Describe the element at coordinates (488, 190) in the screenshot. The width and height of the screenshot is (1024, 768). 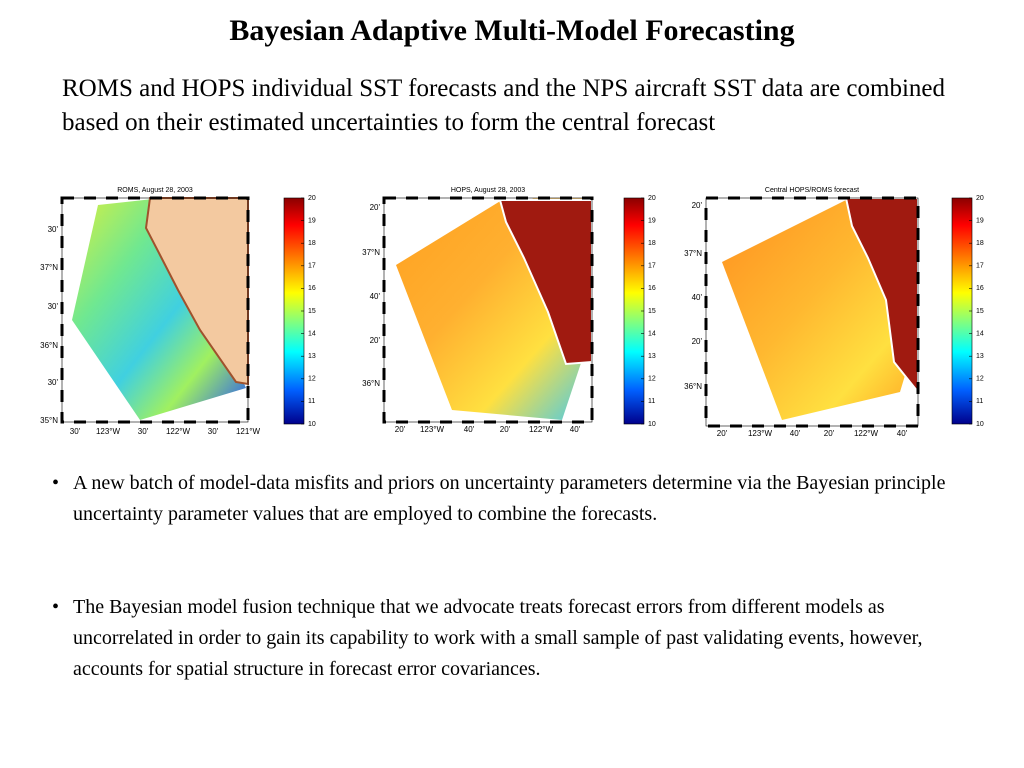
I see `panel-title: HOPS, August 28, 2003` at that location.